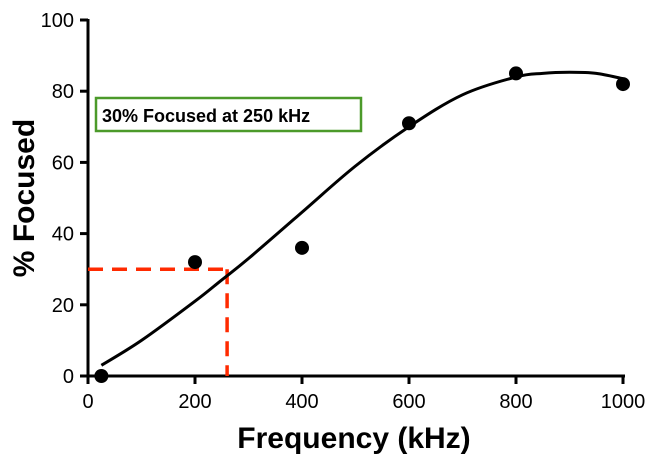 The height and width of the screenshot is (454, 647). I want to click on annotation: 30% Focused at 250 kHz, so click(228, 114).